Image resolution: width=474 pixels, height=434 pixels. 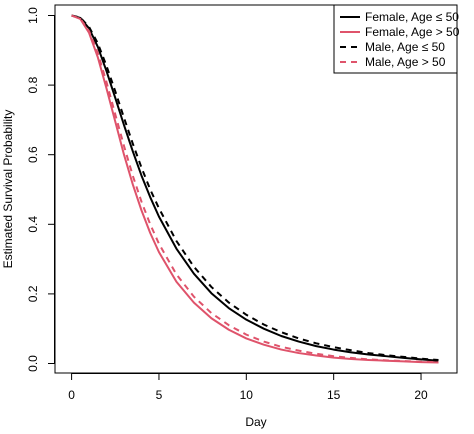 I want to click on x-tick-label: 5, so click(x=159, y=395).